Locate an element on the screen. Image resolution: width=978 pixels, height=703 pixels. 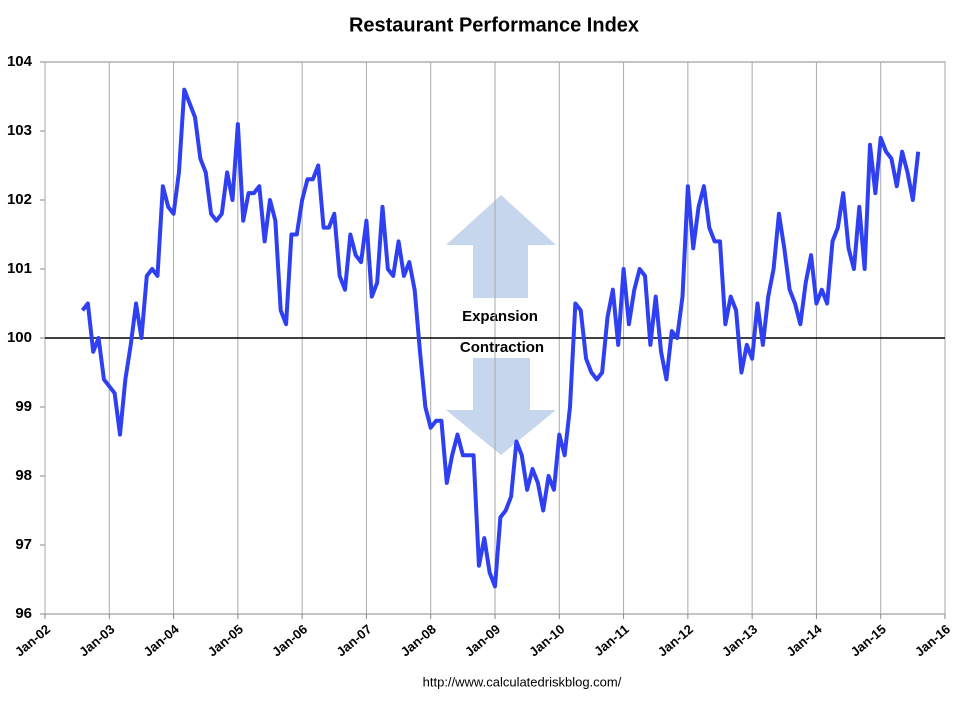
down-arrow is located at coordinates (501, 406).